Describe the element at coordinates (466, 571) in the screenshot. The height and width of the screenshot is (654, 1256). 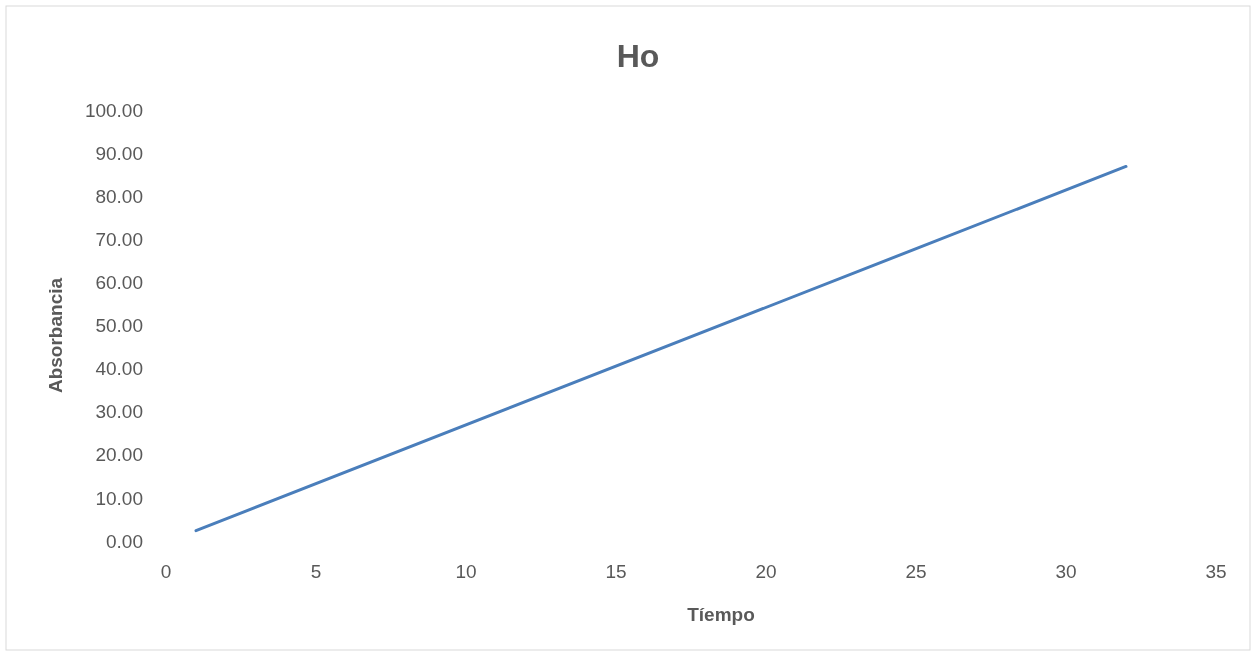
I see `x-tick-label: 10` at that location.